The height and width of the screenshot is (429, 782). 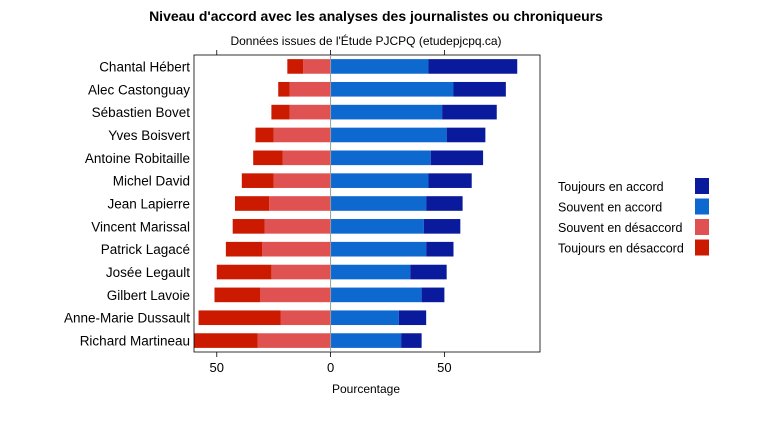 I want to click on x-tick-label: 0, so click(x=330, y=367).